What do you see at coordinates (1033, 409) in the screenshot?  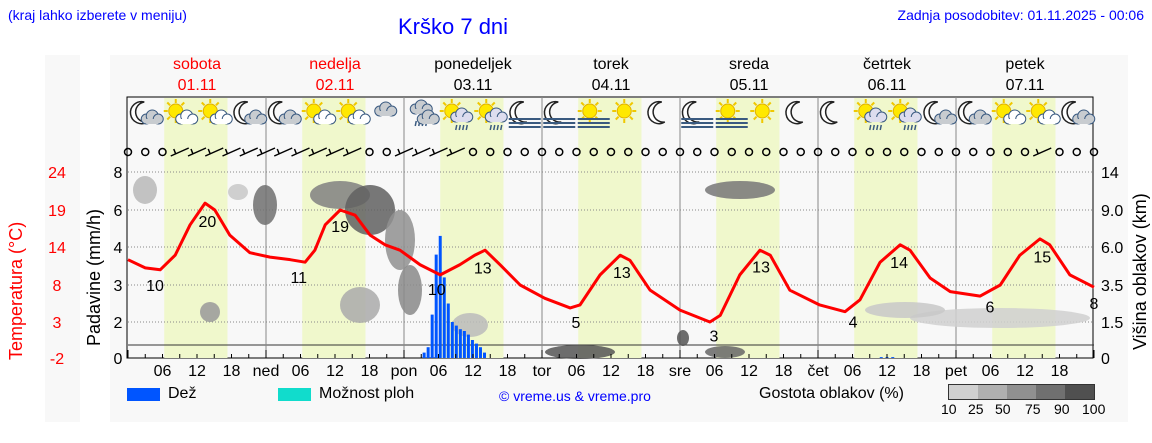 I see `density-tick: 75` at bounding box center [1033, 409].